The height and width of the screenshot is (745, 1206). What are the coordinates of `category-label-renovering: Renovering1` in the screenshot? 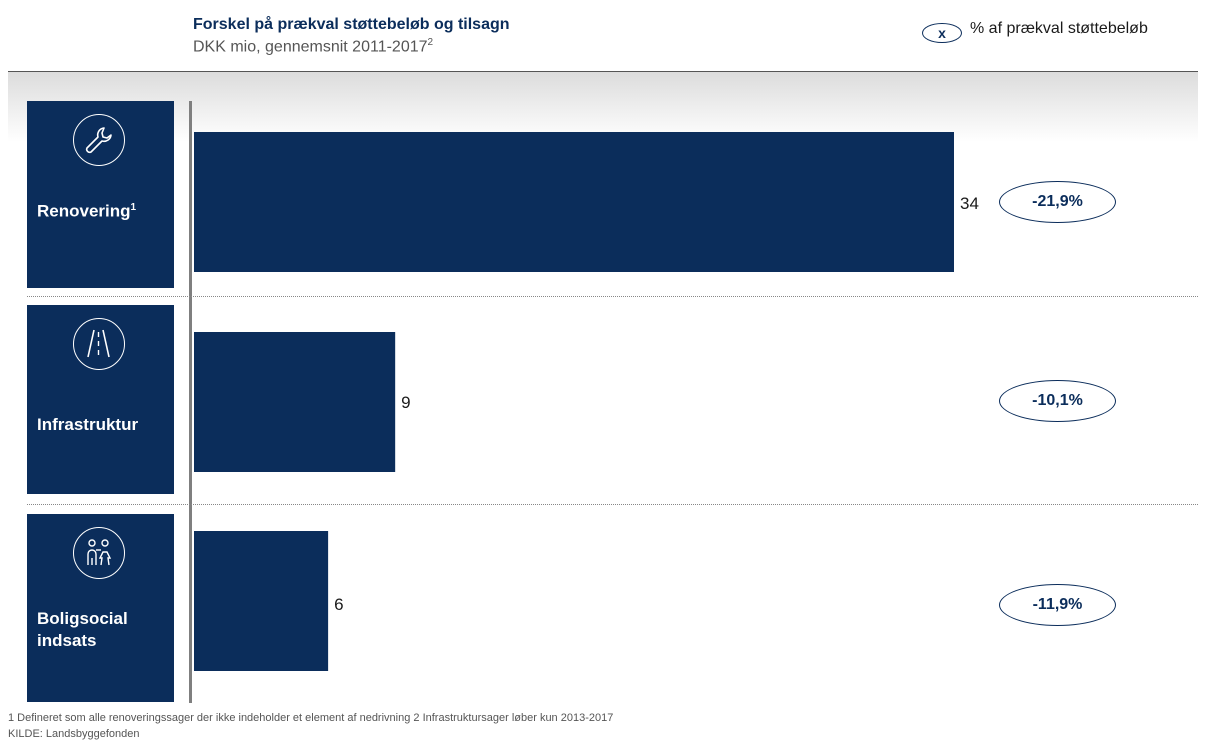 It's located at (86, 210).